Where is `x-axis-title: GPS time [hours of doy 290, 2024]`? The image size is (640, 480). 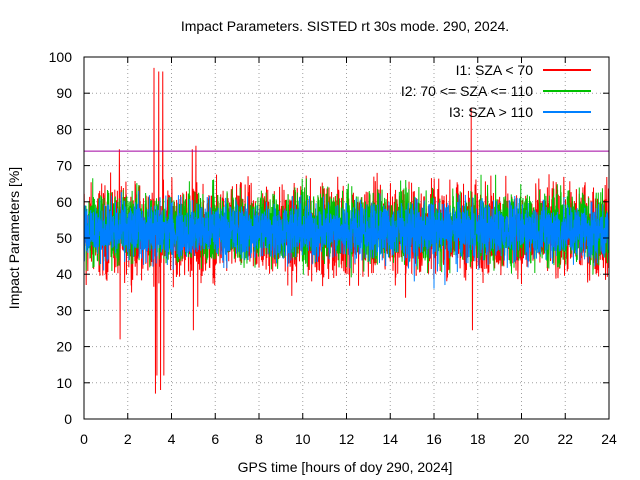
x-axis-title: GPS time [hours of doy 290, 2024] is located at coordinates (345, 467).